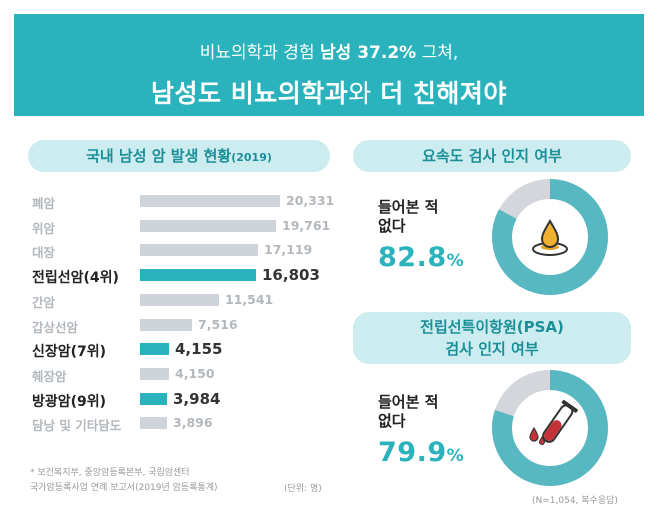  I want to click on uroflow-donut, so click(550, 237).